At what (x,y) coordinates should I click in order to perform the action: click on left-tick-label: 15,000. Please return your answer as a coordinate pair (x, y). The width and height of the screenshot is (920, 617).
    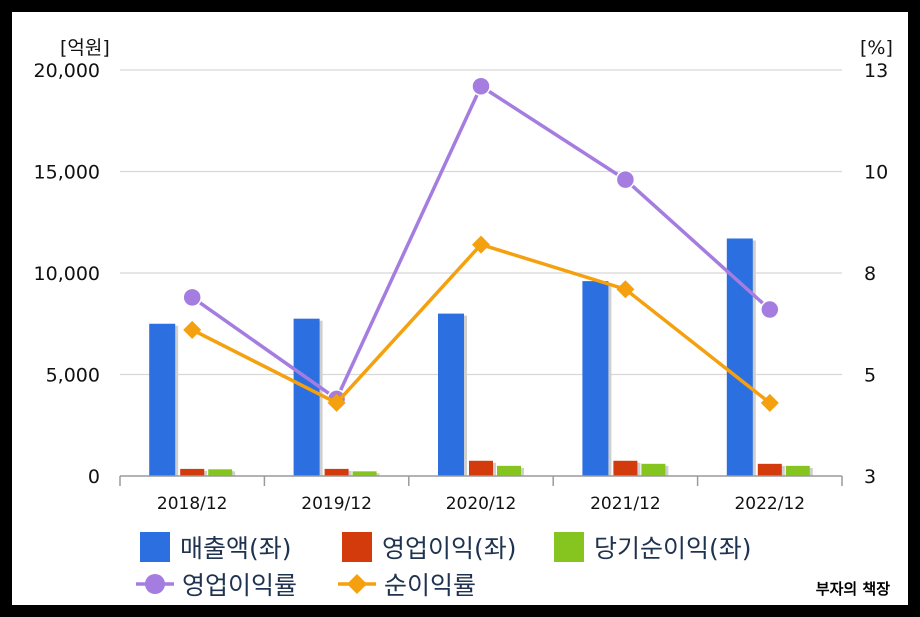
    Looking at the image, I should click on (67, 173).